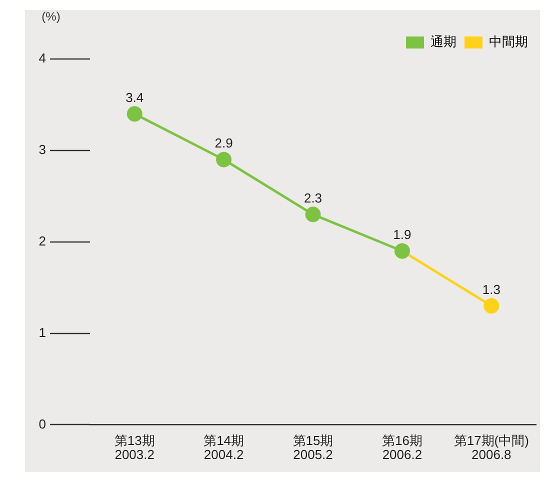 The height and width of the screenshot is (480, 556). I want to click on data-label: 3.4, so click(135, 97).